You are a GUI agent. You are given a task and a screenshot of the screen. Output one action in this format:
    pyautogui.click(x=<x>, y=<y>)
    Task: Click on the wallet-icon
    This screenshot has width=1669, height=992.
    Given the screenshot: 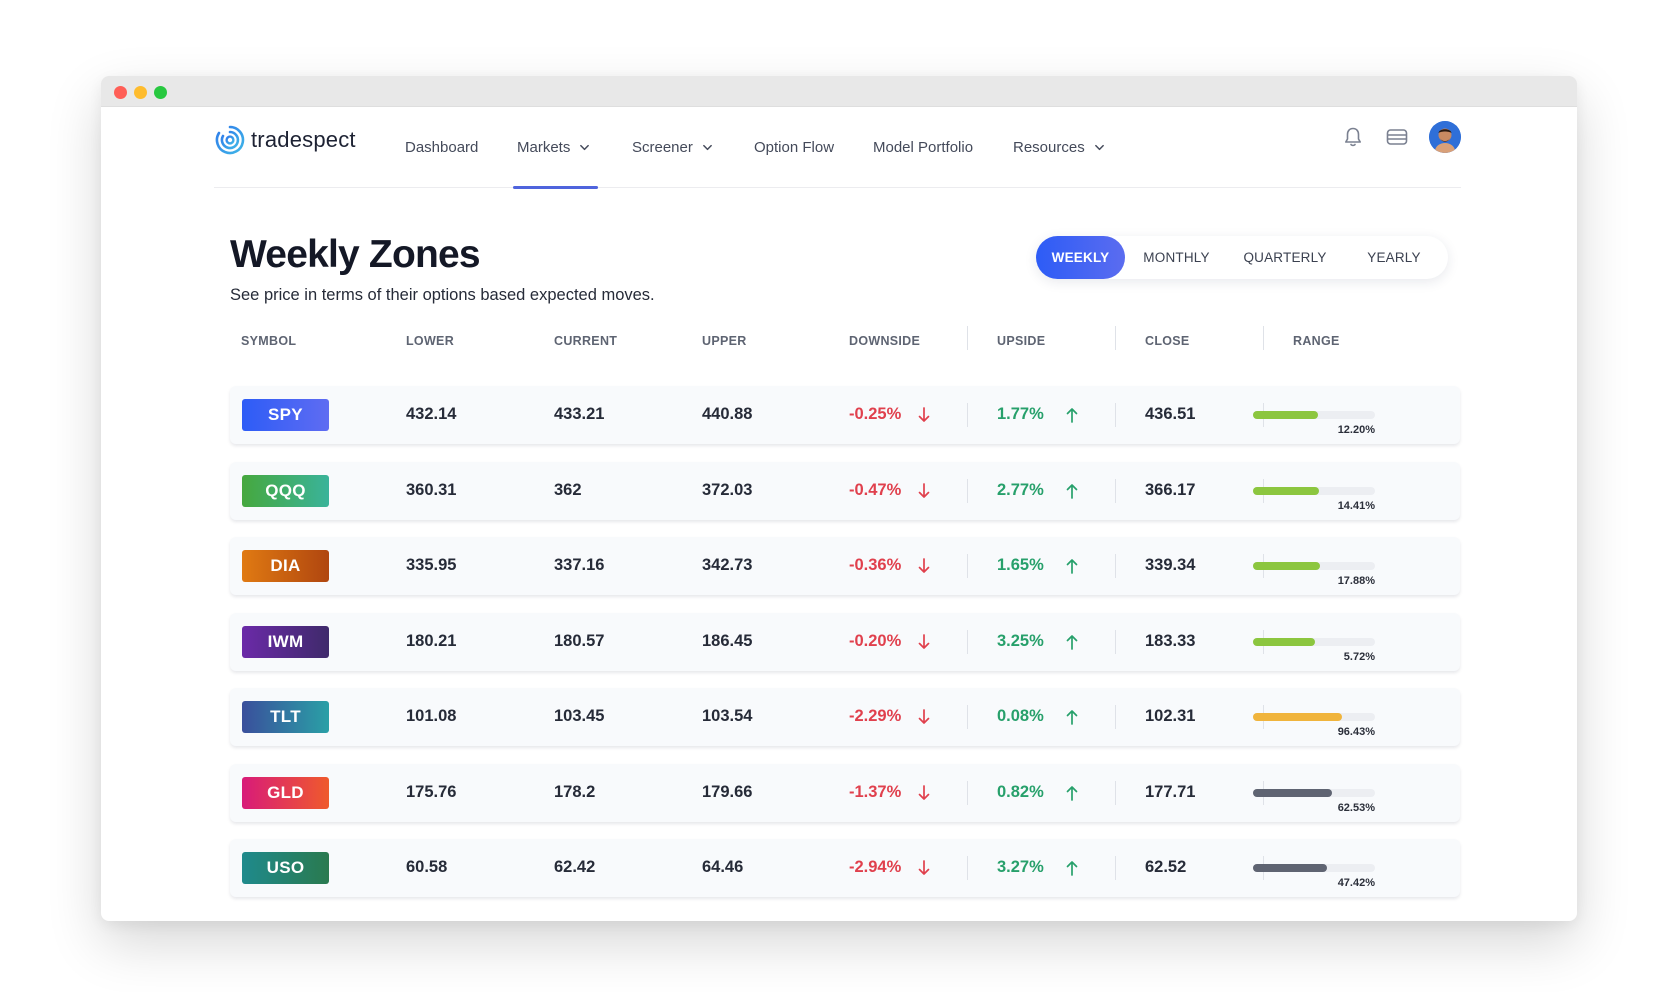 What is the action you would take?
    pyautogui.click(x=1397, y=137)
    